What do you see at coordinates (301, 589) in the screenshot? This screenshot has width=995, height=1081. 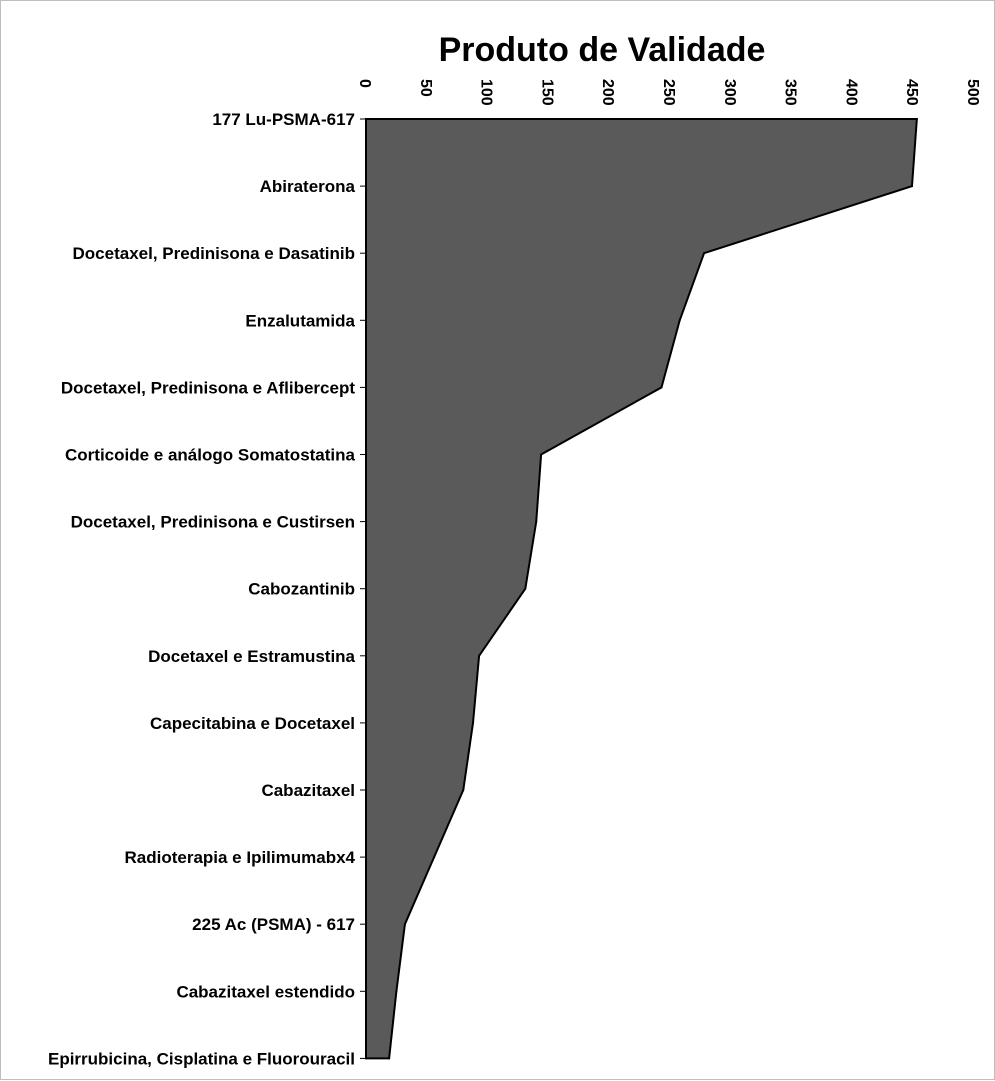 I see `category-label: Cabozantinib` at bounding box center [301, 589].